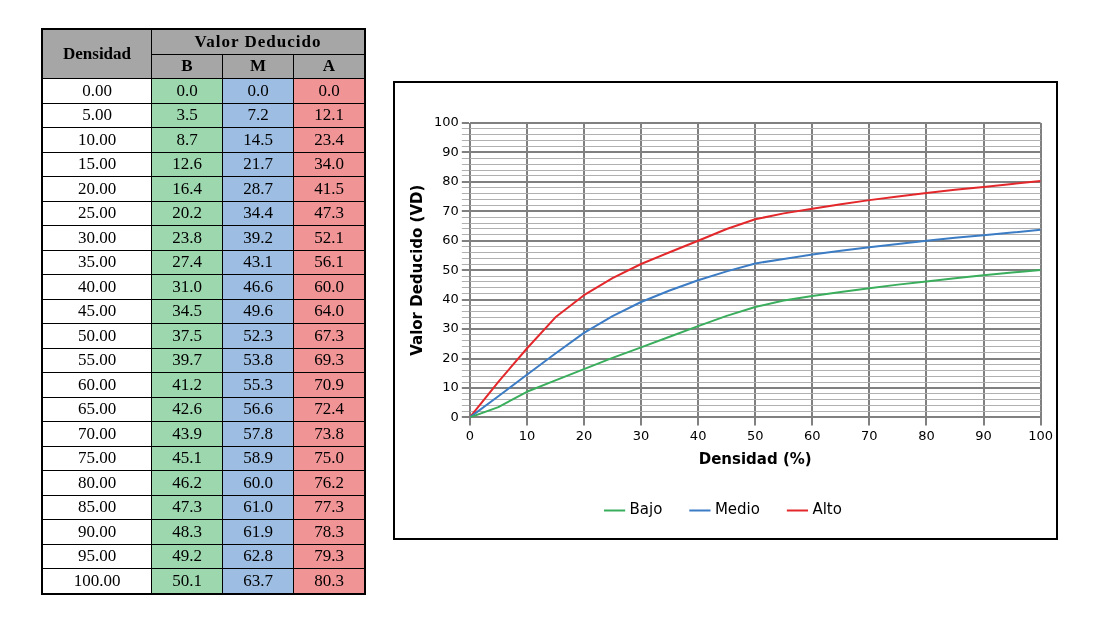 The height and width of the screenshot is (639, 1095). I want to click on y-axis-title: Valor Deducido (VD), so click(416, 270).